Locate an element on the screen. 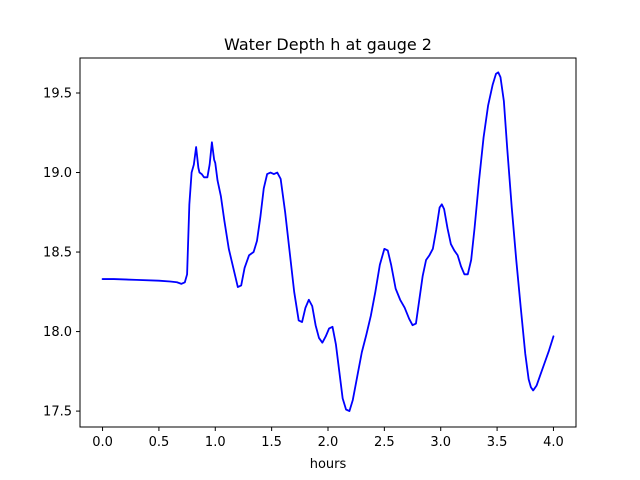 This screenshot has width=640, height=480. y-tick-label: 18.0 is located at coordinates (57, 332).